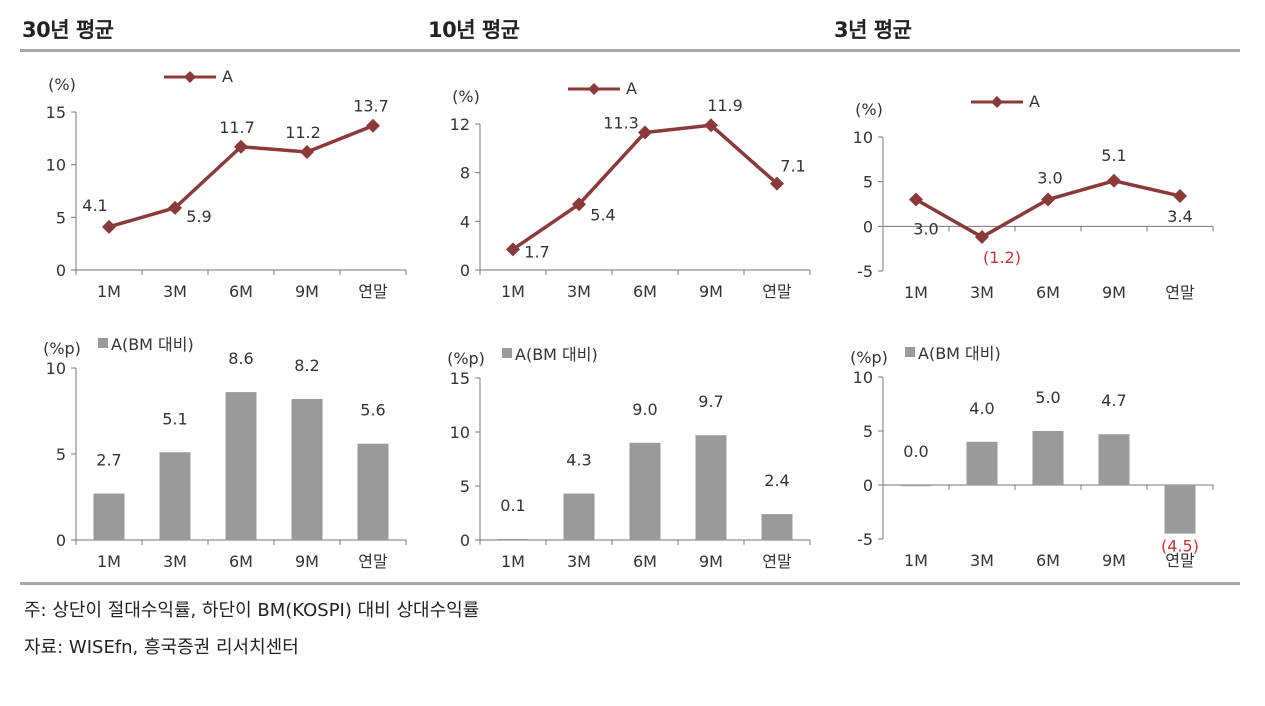  I want to click on c3-x-label-1: 3M, so click(175, 561).